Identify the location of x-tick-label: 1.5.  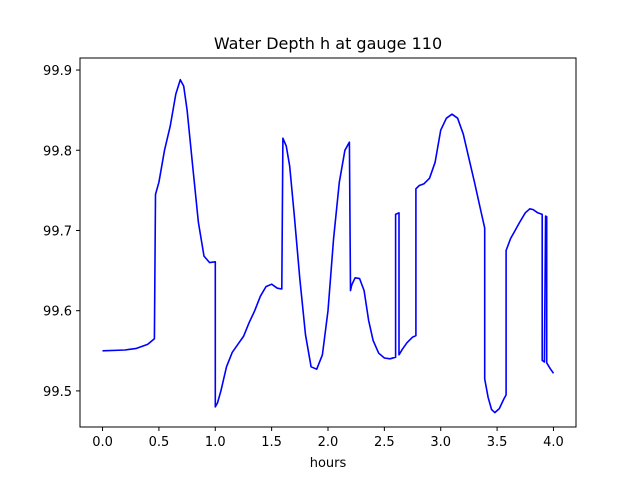
(271, 442).